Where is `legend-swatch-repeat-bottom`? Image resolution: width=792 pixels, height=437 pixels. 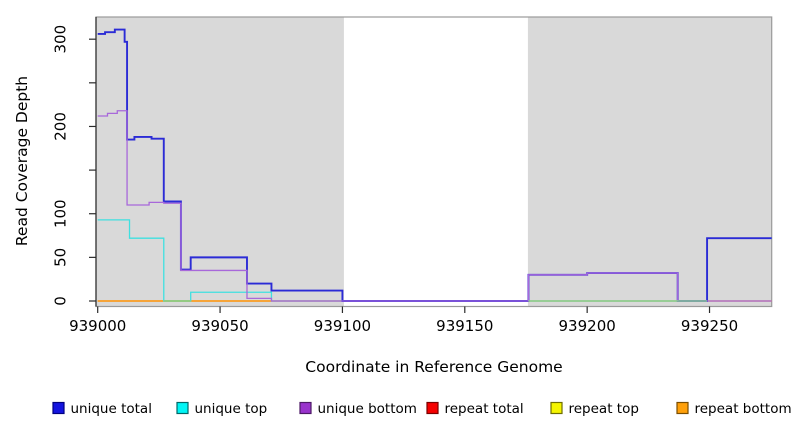
legend-swatch-repeat-bottom is located at coordinates (682, 408).